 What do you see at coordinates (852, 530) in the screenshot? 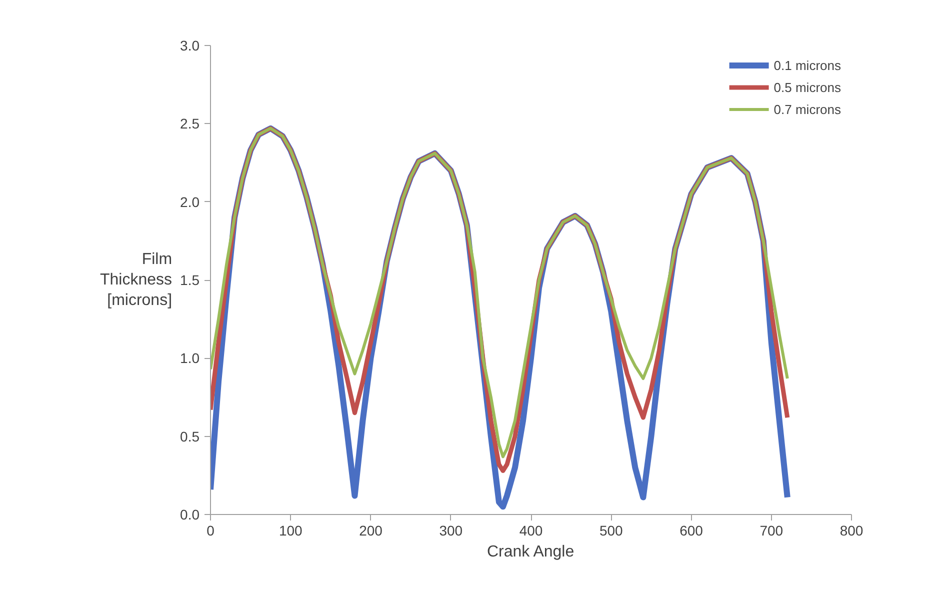
I see `x-tick-label: 800` at bounding box center [852, 530].